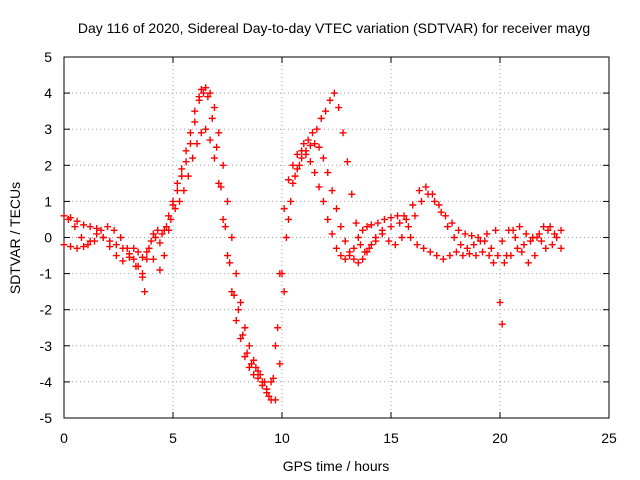 The image size is (640, 480). Describe the element at coordinates (48, 57) in the screenshot. I see `y-tick-label: 5` at that location.